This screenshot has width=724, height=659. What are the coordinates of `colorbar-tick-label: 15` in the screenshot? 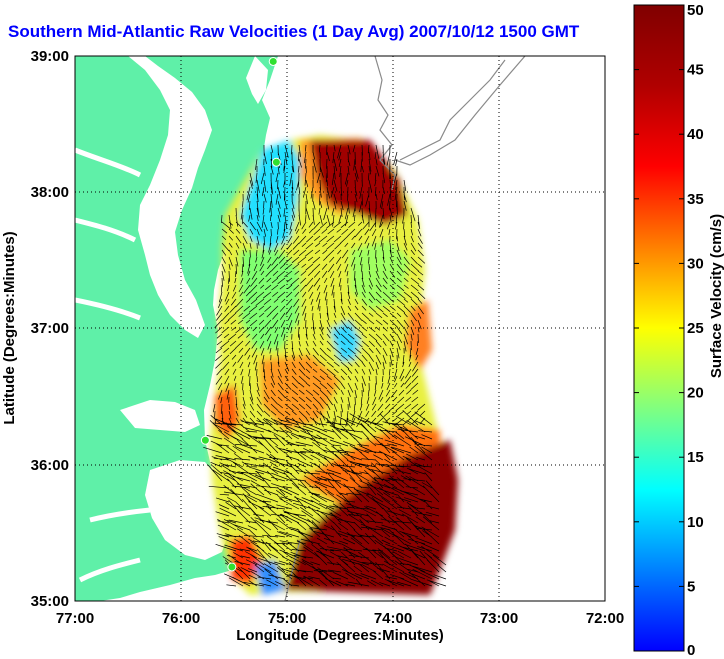 It's located at (695, 457).